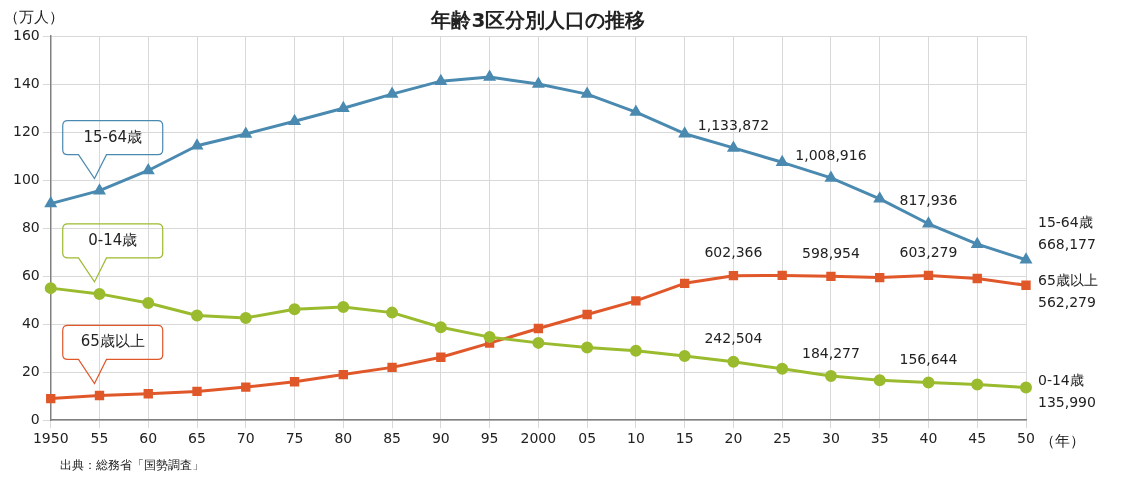 The height and width of the screenshot is (491, 1121). I want to click on y-tick-label: 100, so click(26, 178).